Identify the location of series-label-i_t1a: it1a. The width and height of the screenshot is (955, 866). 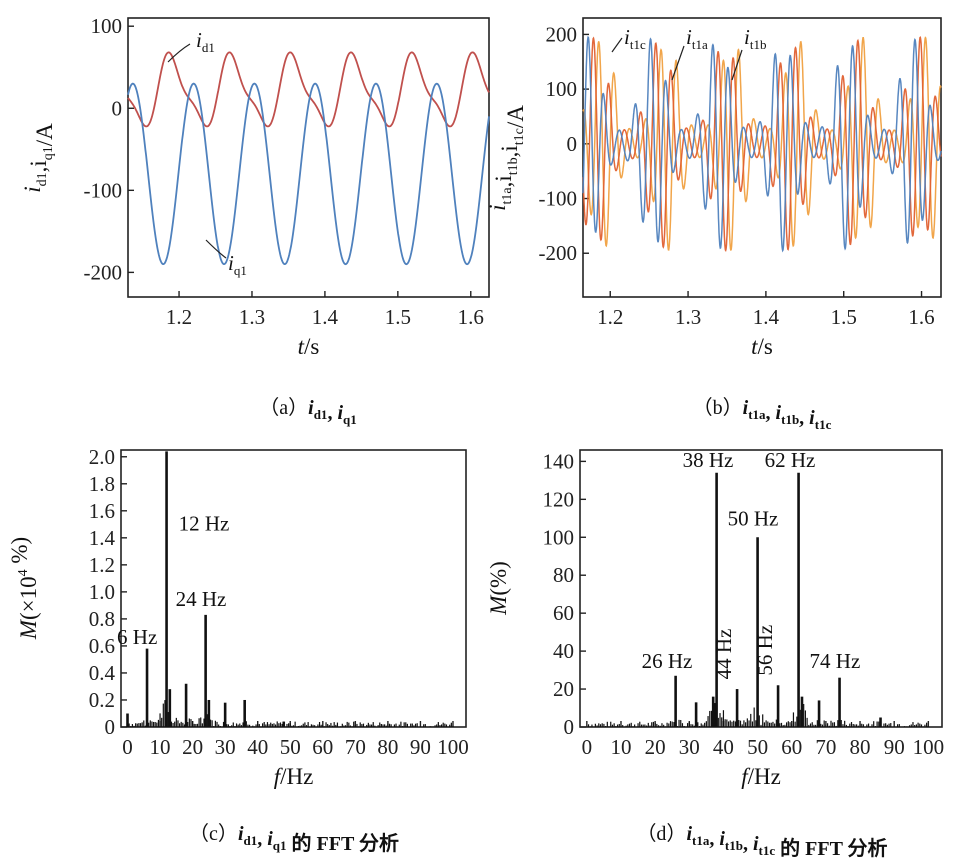
(697, 38).